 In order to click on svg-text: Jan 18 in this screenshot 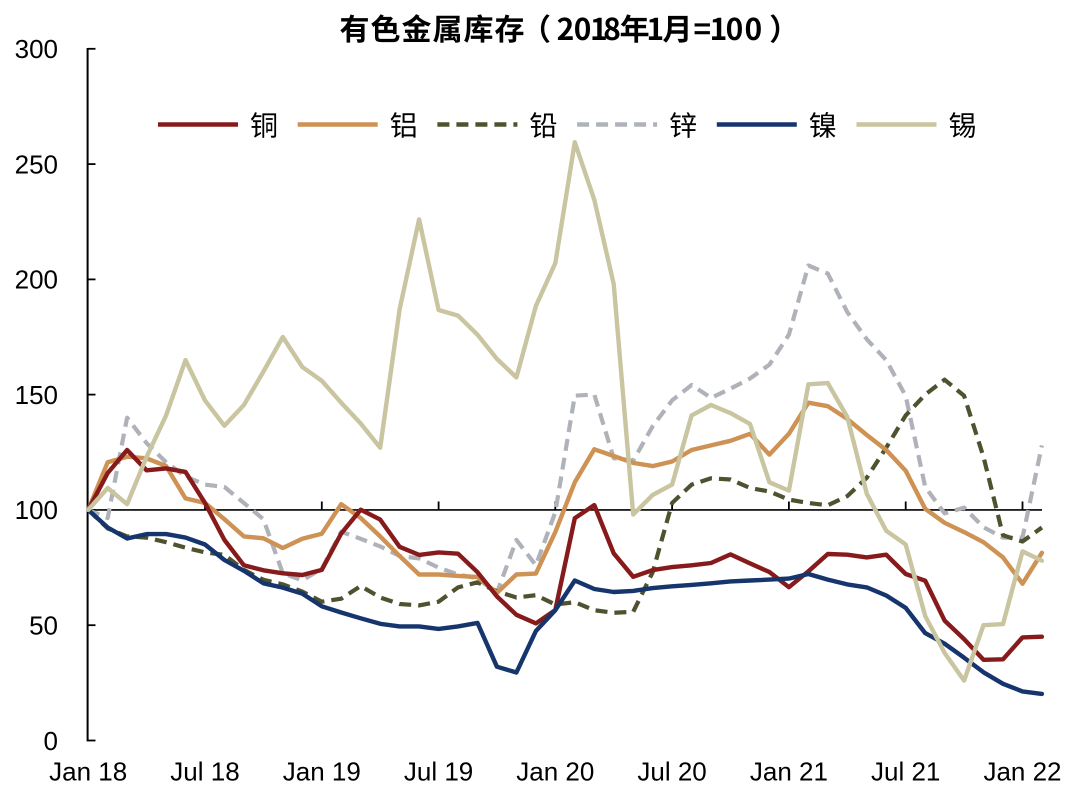, I will do `click(88, 772)`.